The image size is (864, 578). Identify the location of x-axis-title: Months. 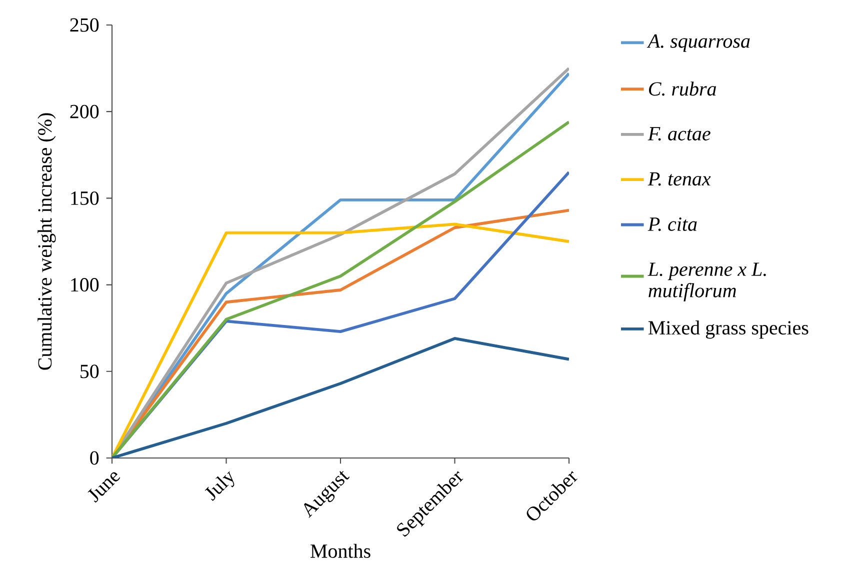
(340, 551).